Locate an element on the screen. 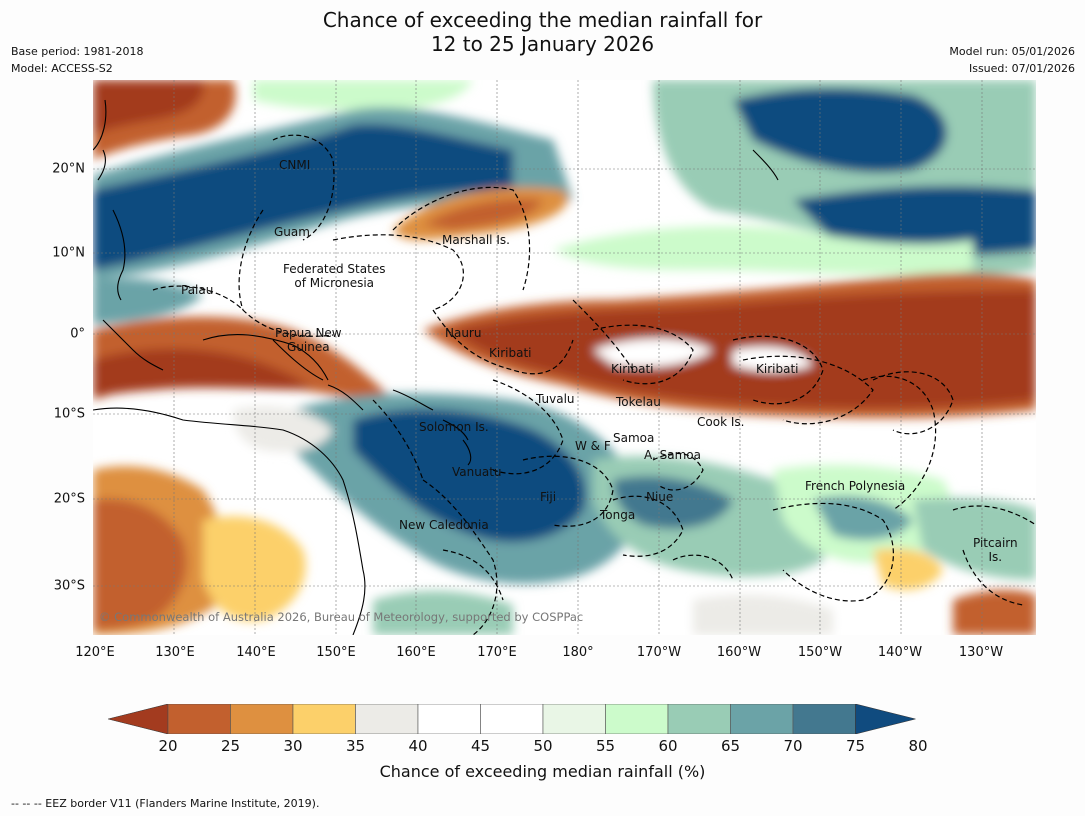 This screenshot has width=1085, height=816. meta-left: Base period: 1981-2018 Model: ACCESS-S2 is located at coordinates (77, 60).